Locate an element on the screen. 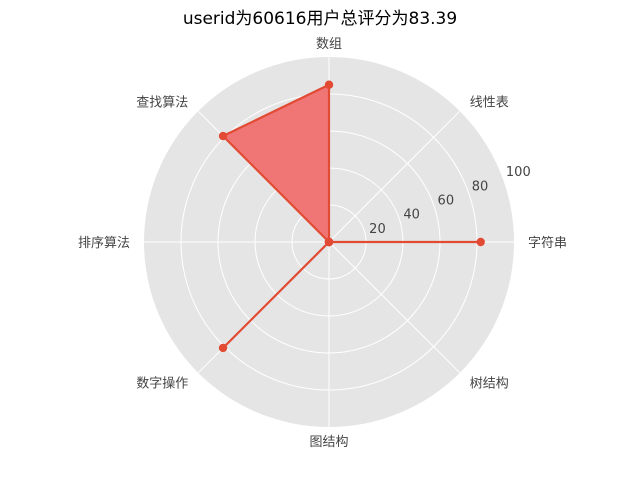  r-tick-label: 100 is located at coordinates (518, 172).